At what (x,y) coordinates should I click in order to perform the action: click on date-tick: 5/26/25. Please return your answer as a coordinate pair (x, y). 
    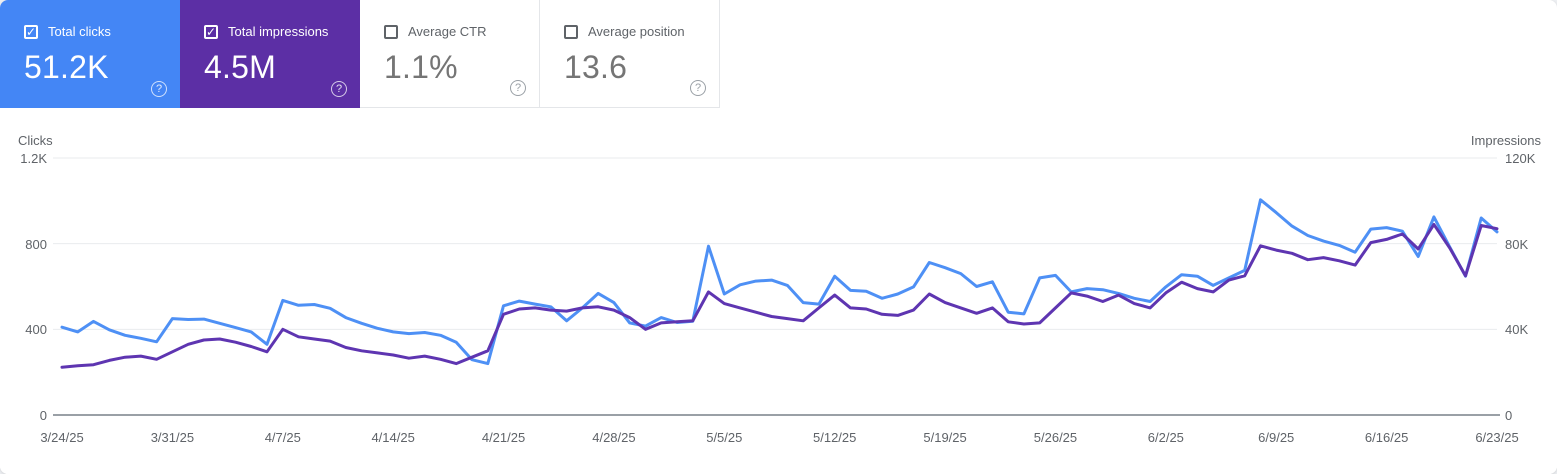
    Looking at the image, I should click on (1055, 437).